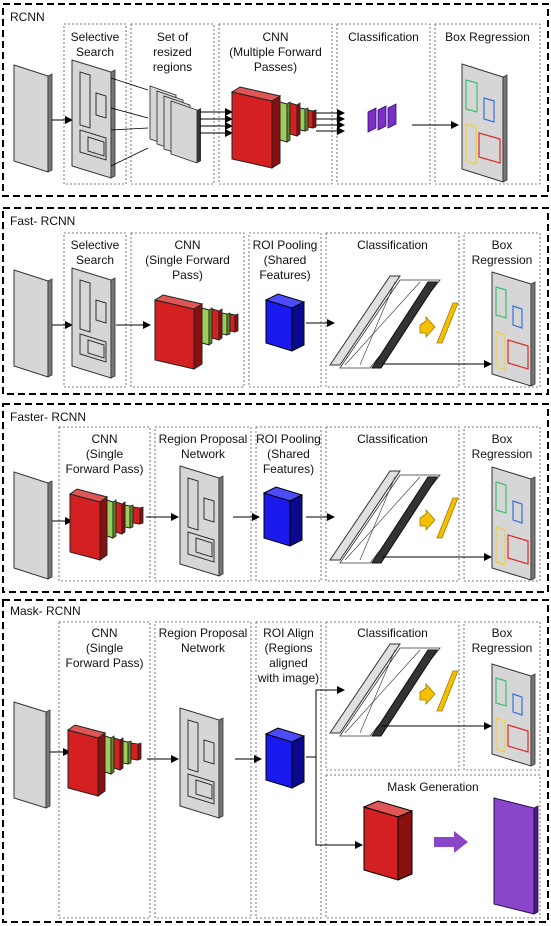 This screenshot has width=551, height=926. What do you see at coordinates (433, 787) in the screenshot?
I see `stage-label-mask-generation: Mask Generation` at bounding box center [433, 787].